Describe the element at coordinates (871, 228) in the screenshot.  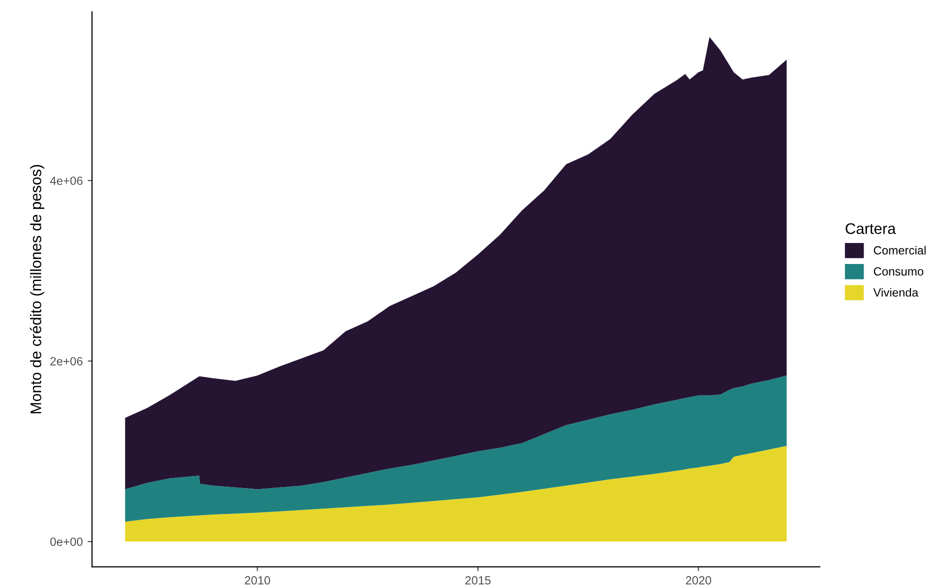
I see `legend-title: Cartera` at that location.